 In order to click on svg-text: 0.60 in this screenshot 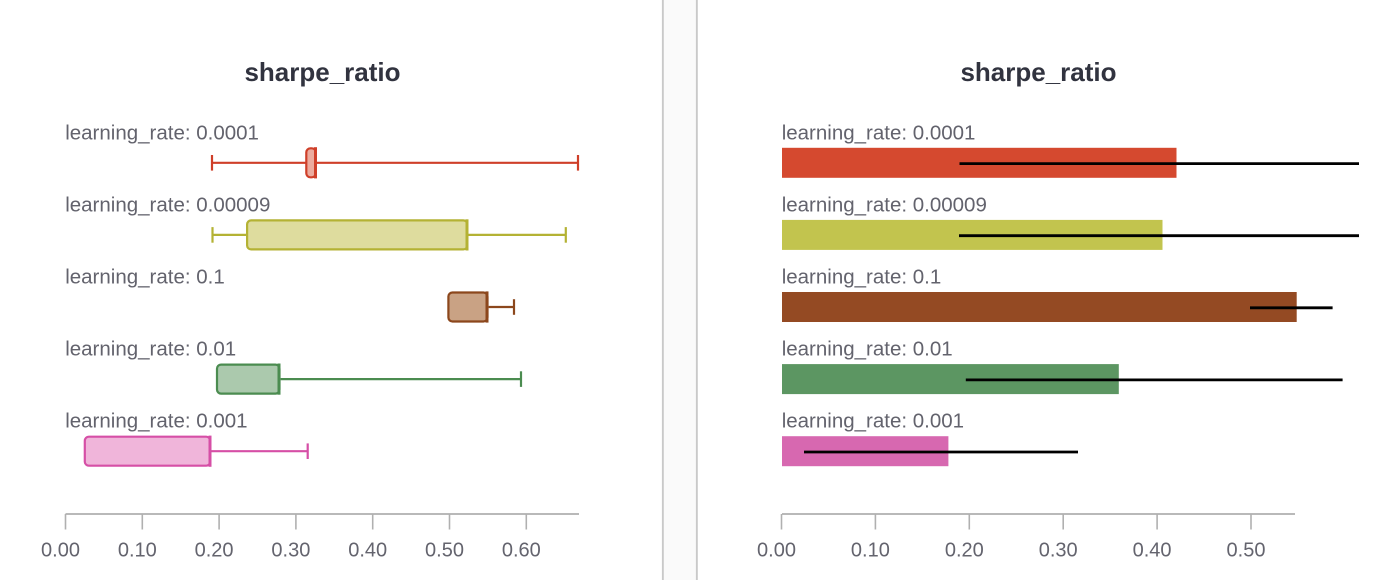, I will do `click(521, 551)`.